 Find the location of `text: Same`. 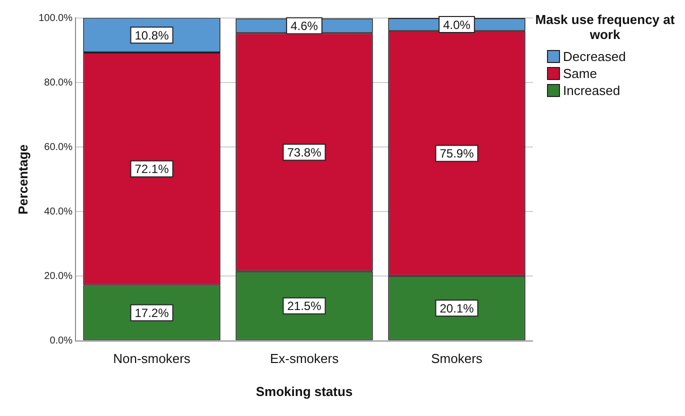

text: Same is located at coordinates (580, 73).